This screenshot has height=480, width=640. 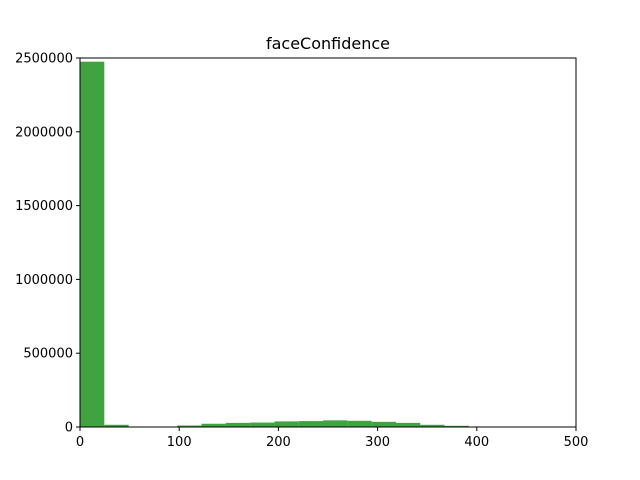 What do you see at coordinates (328, 43) in the screenshot?
I see `chart-title: faceConfidence` at bounding box center [328, 43].